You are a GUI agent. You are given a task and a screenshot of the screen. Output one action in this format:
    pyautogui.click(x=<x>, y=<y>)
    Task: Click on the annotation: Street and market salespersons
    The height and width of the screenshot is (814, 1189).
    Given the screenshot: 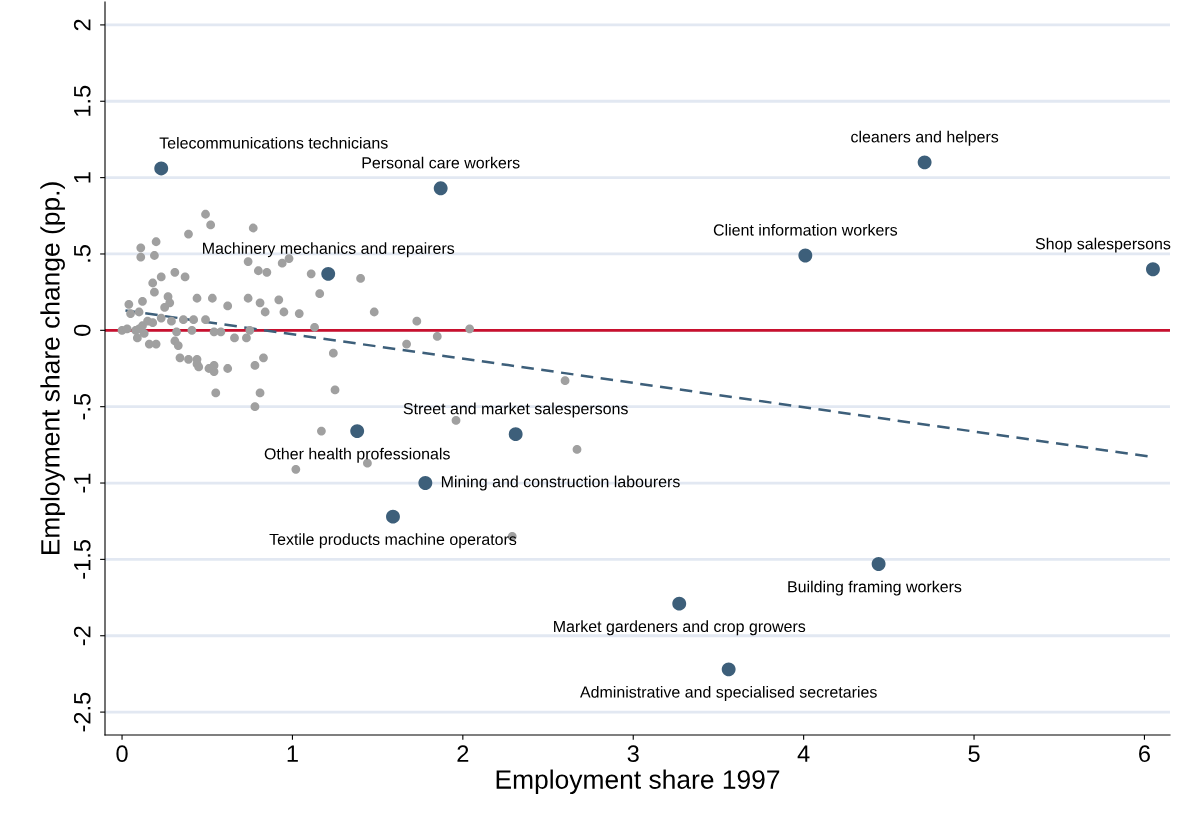 What is the action you would take?
    pyautogui.click(x=515, y=410)
    